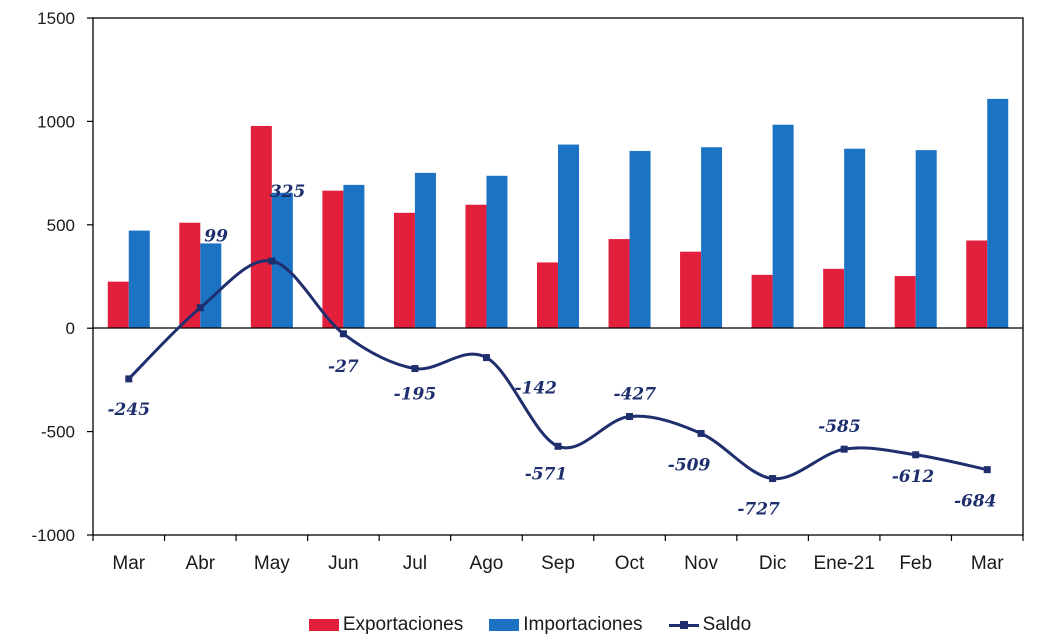 This screenshot has width=1060, height=644. Describe the element at coordinates (727, 624) in the screenshot. I see `legend-label-saldo: Saldo` at that location.